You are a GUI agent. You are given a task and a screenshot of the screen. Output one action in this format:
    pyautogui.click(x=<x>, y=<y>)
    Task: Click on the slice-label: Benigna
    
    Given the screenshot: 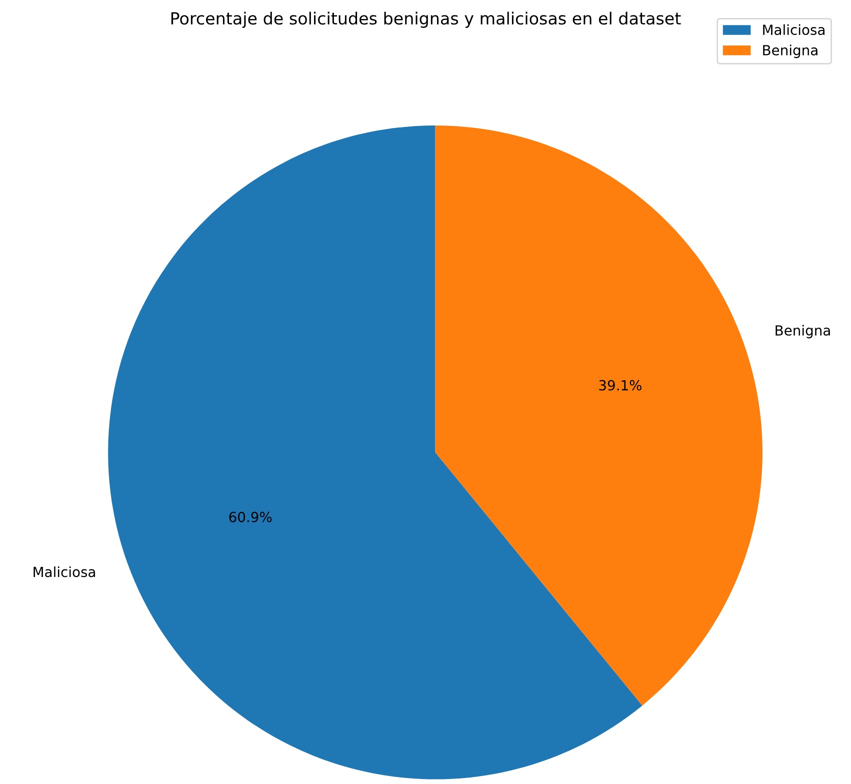 What is the action you would take?
    pyautogui.click(x=803, y=331)
    